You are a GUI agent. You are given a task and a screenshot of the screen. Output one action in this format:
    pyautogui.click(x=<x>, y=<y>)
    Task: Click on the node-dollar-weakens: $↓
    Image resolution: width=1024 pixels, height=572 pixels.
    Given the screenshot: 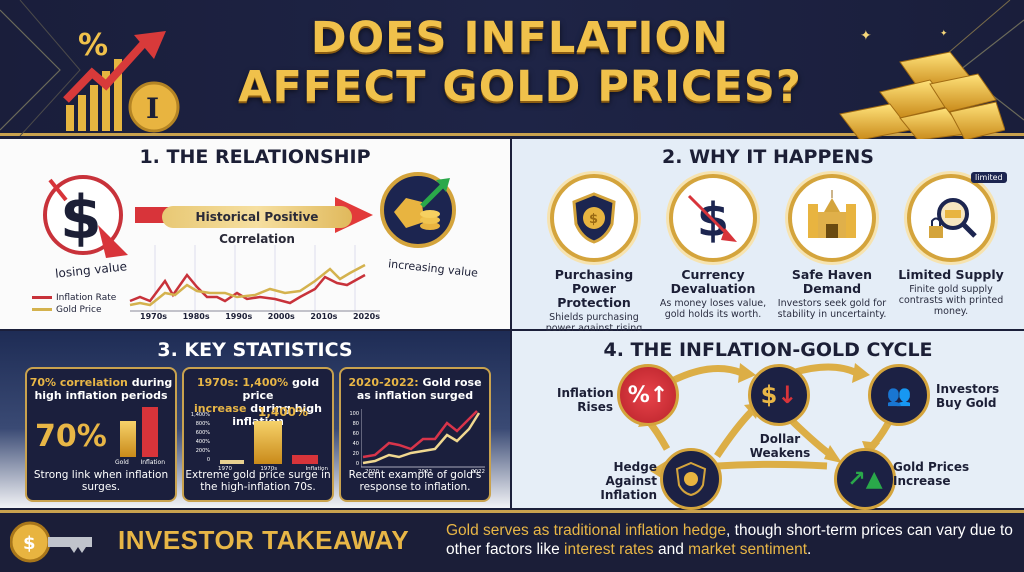 What is the action you would take?
    pyautogui.click(x=779, y=395)
    